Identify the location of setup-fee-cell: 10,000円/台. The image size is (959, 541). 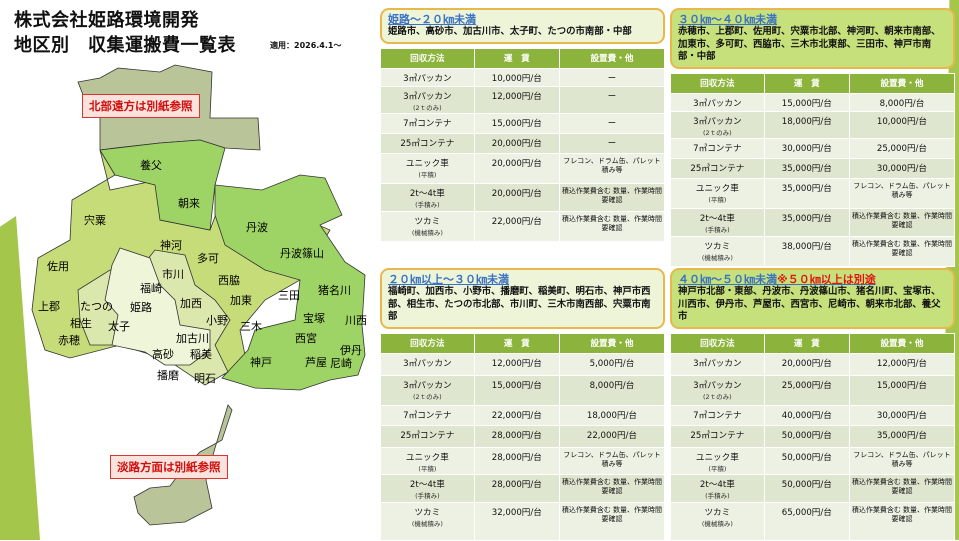
(902, 124).